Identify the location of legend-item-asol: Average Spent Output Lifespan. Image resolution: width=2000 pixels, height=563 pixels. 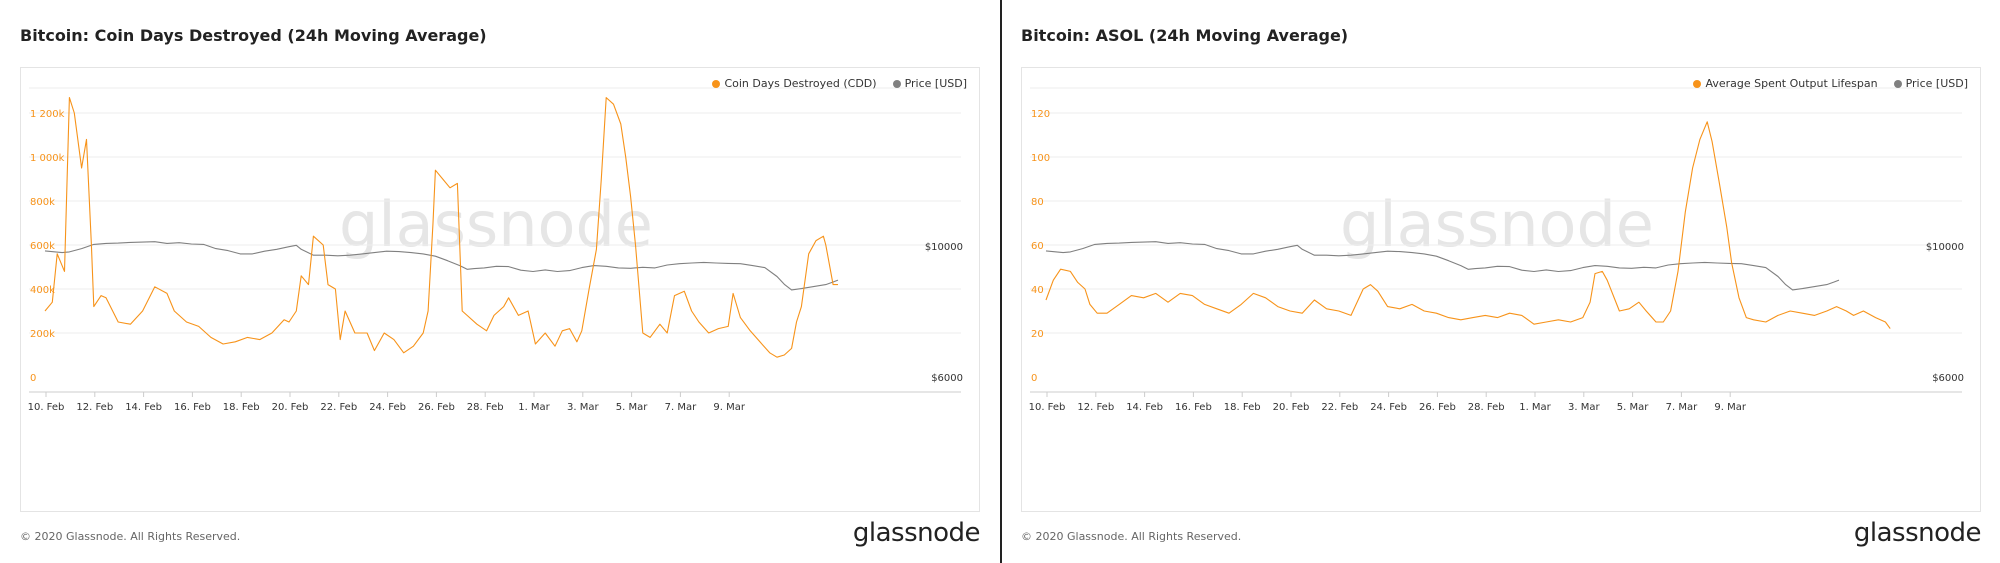
(1785, 83).